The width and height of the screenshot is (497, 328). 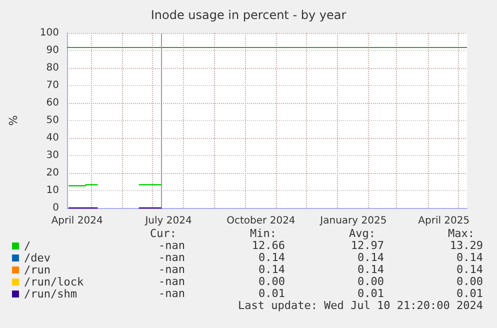 I want to click on x-tick-label: January 2025, so click(x=353, y=221).